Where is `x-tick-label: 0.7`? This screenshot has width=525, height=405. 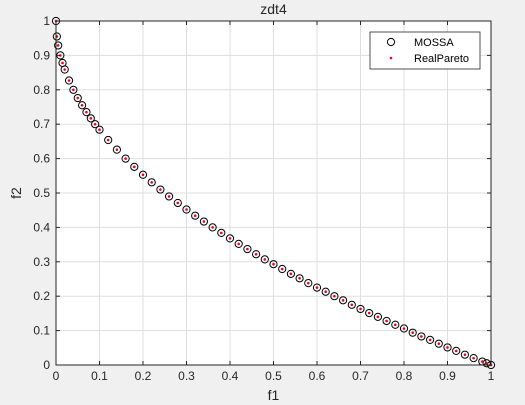
x-tick-label: 0.7 is located at coordinates (360, 376).